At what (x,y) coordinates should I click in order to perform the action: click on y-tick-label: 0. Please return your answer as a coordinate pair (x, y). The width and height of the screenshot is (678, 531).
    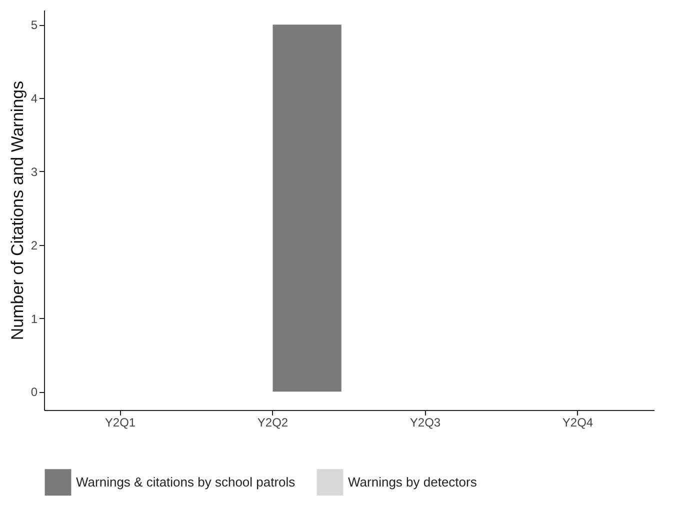
    Looking at the image, I should click on (34, 392).